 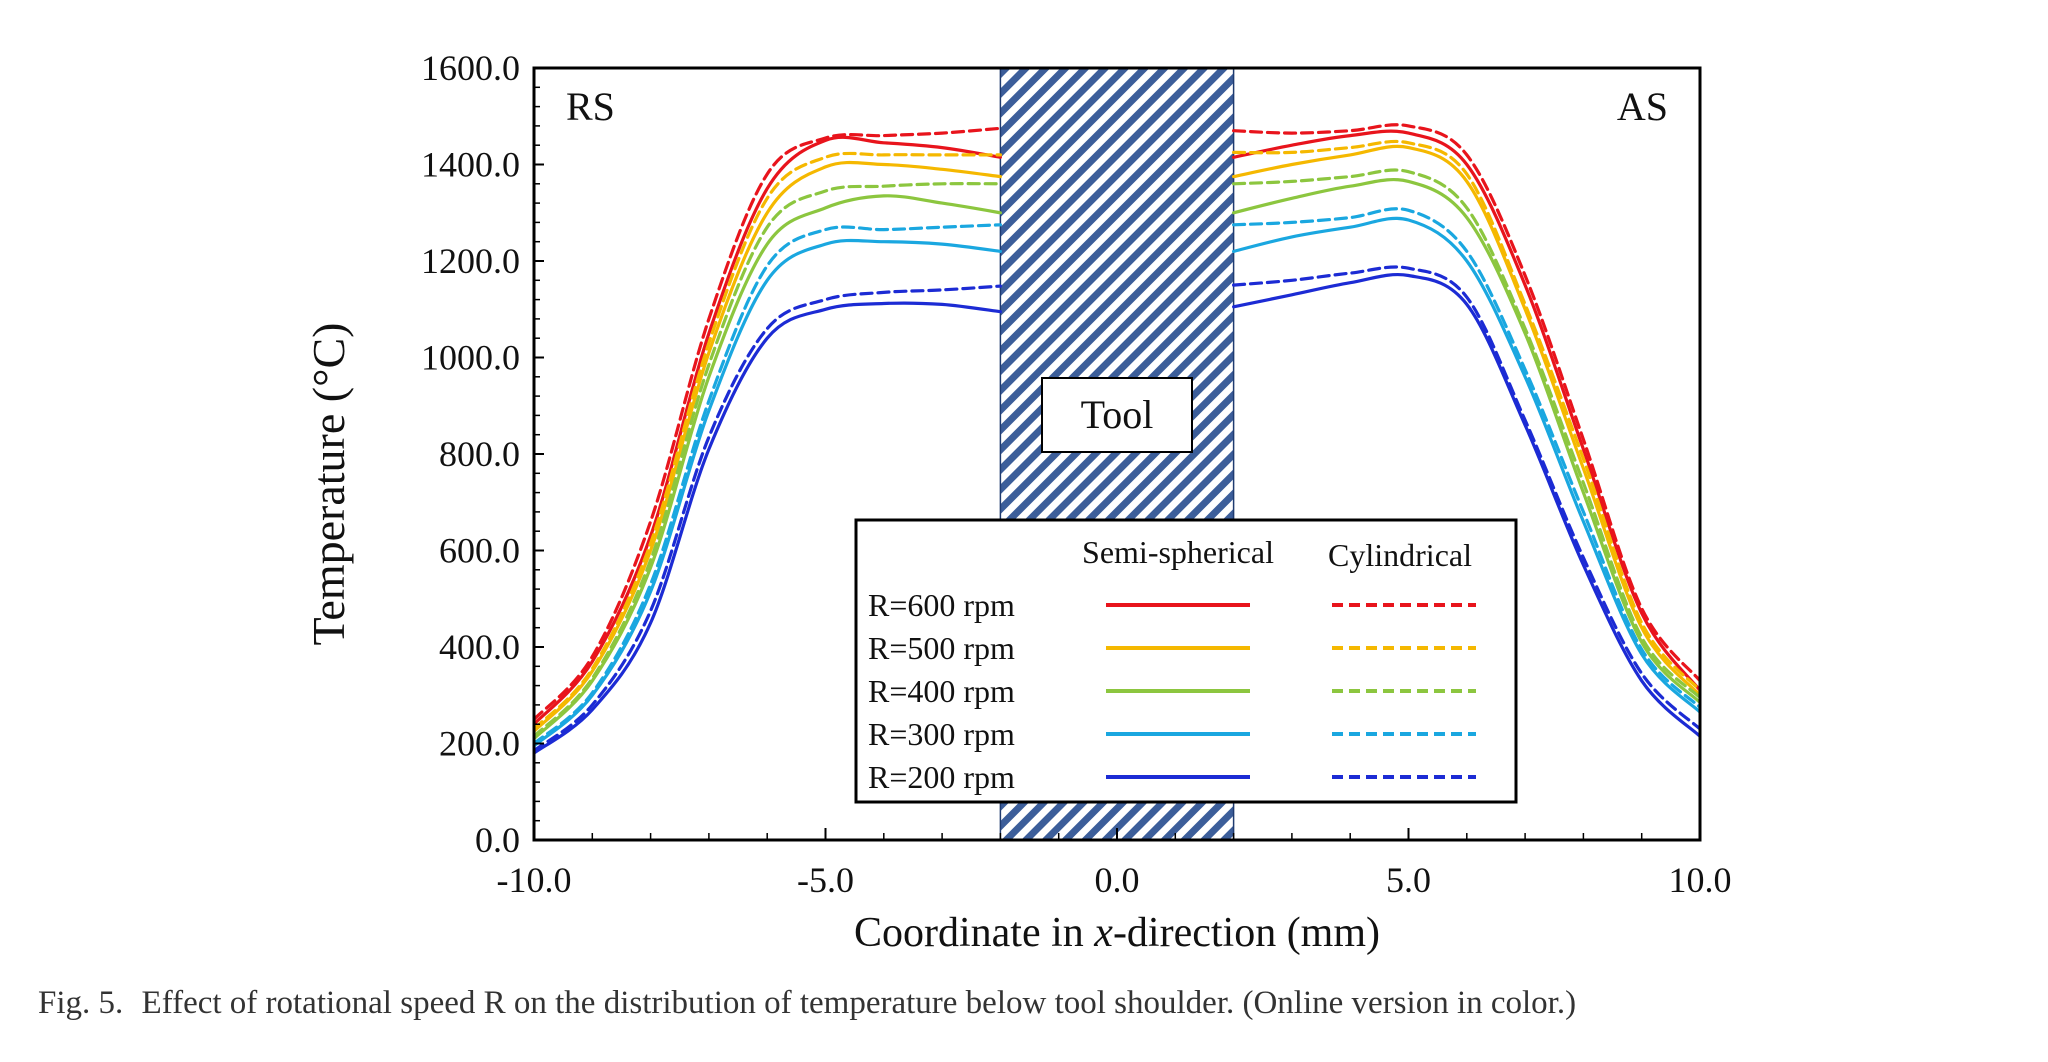 I want to click on y-tick-label: 1000.0, so click(x=470, y=358).